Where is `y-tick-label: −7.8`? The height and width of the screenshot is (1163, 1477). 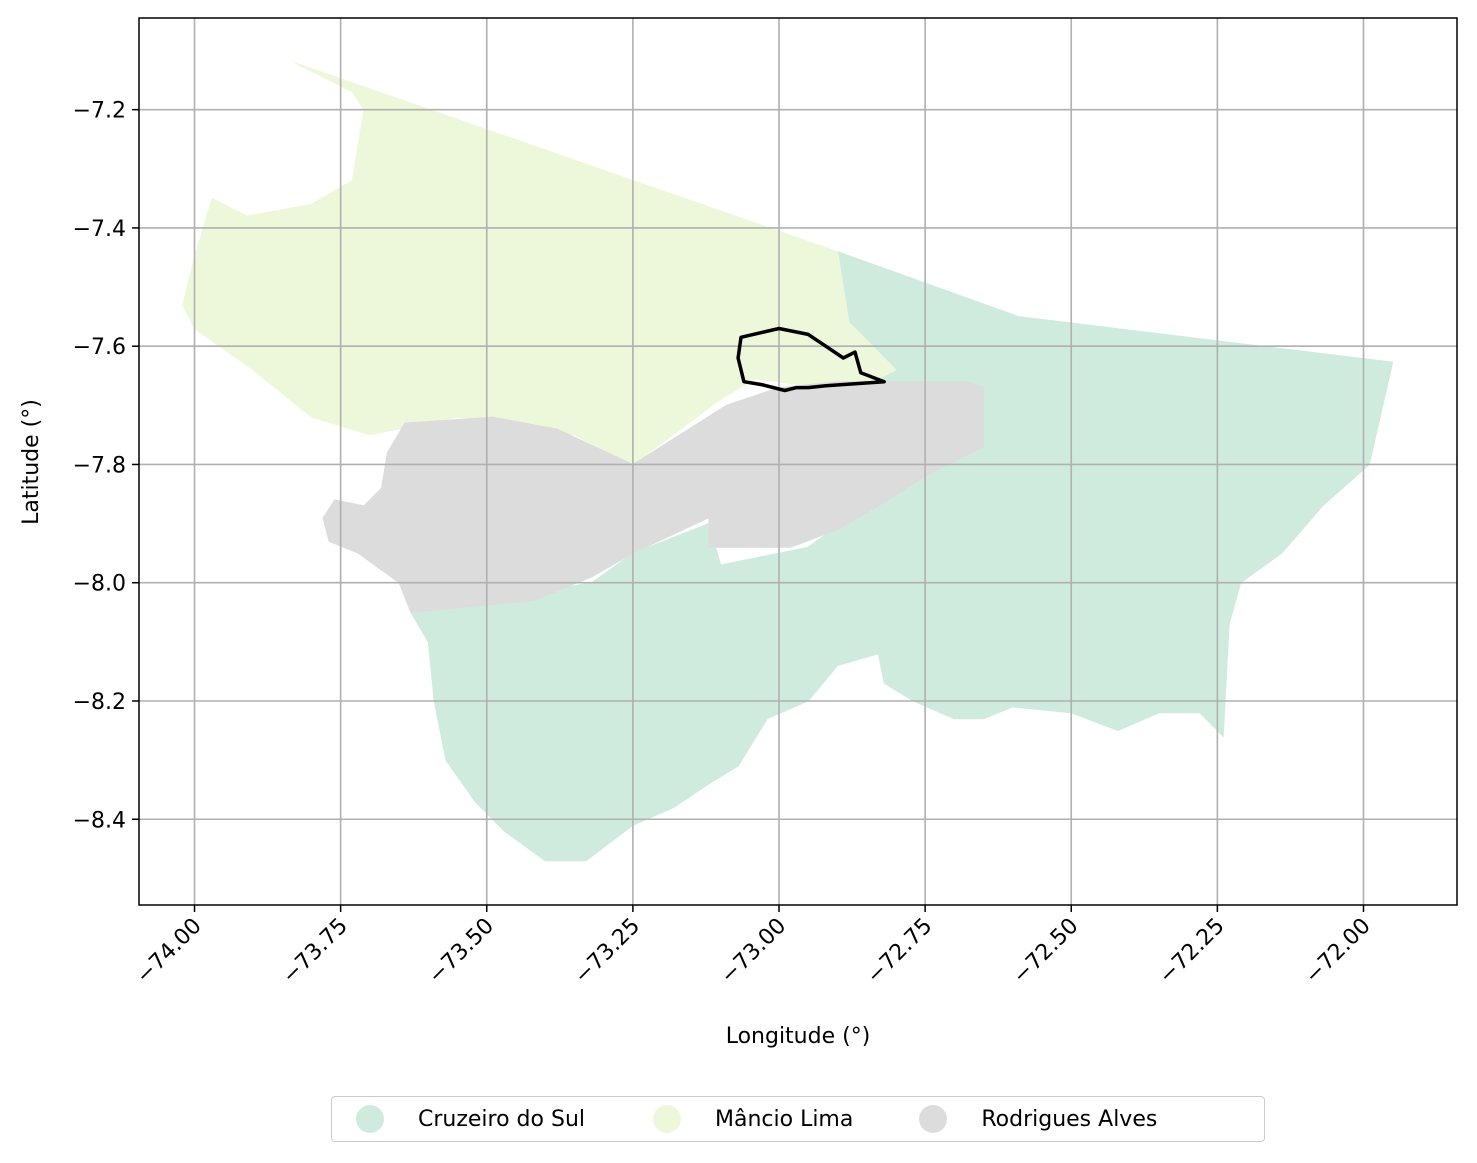
y-tick-label: −7.8 is located at coordinates (99, 465).